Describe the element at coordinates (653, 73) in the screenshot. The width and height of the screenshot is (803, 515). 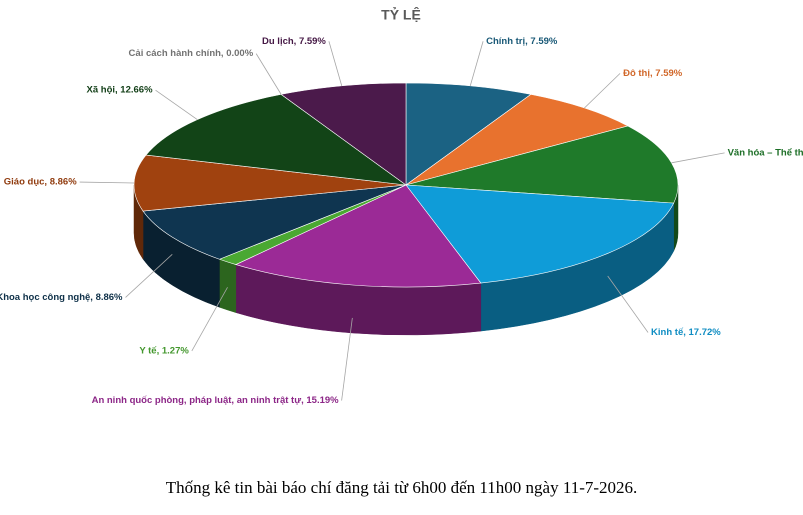
I see `data-label: Đô thị, 7.59%` at that location.